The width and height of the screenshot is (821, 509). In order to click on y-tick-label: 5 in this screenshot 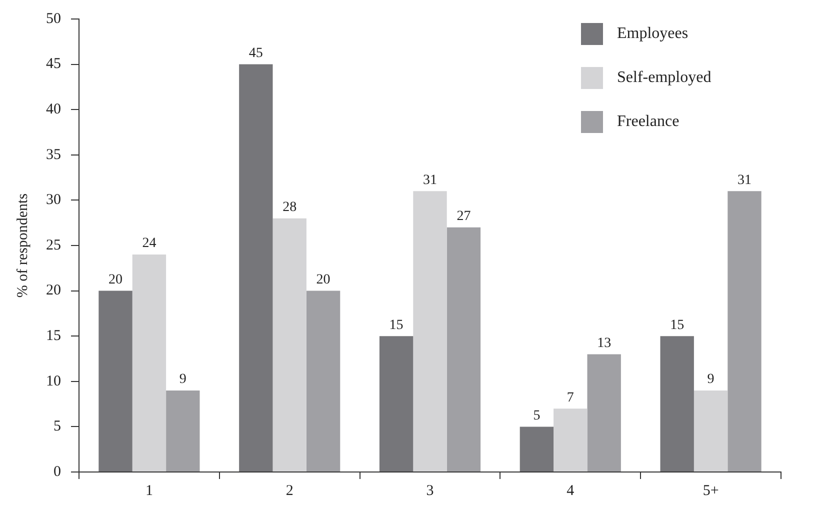, I will do `click(57, 426)`.